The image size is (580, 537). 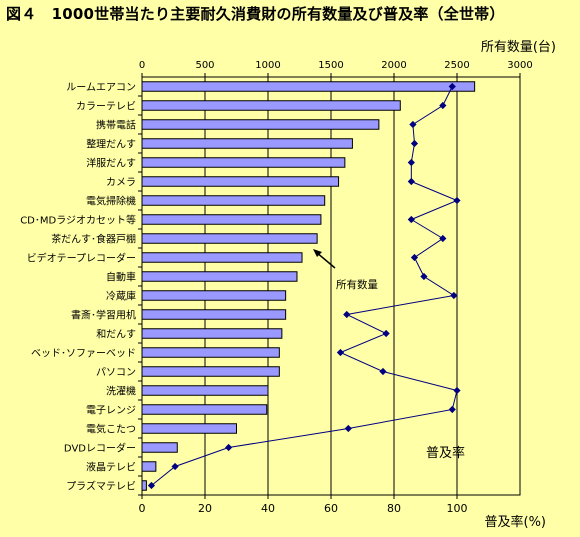 What do you see at coordinates (142, 65) in the screenshot?
I see `top-tick-label: 0` at bounding box center [142, 65].